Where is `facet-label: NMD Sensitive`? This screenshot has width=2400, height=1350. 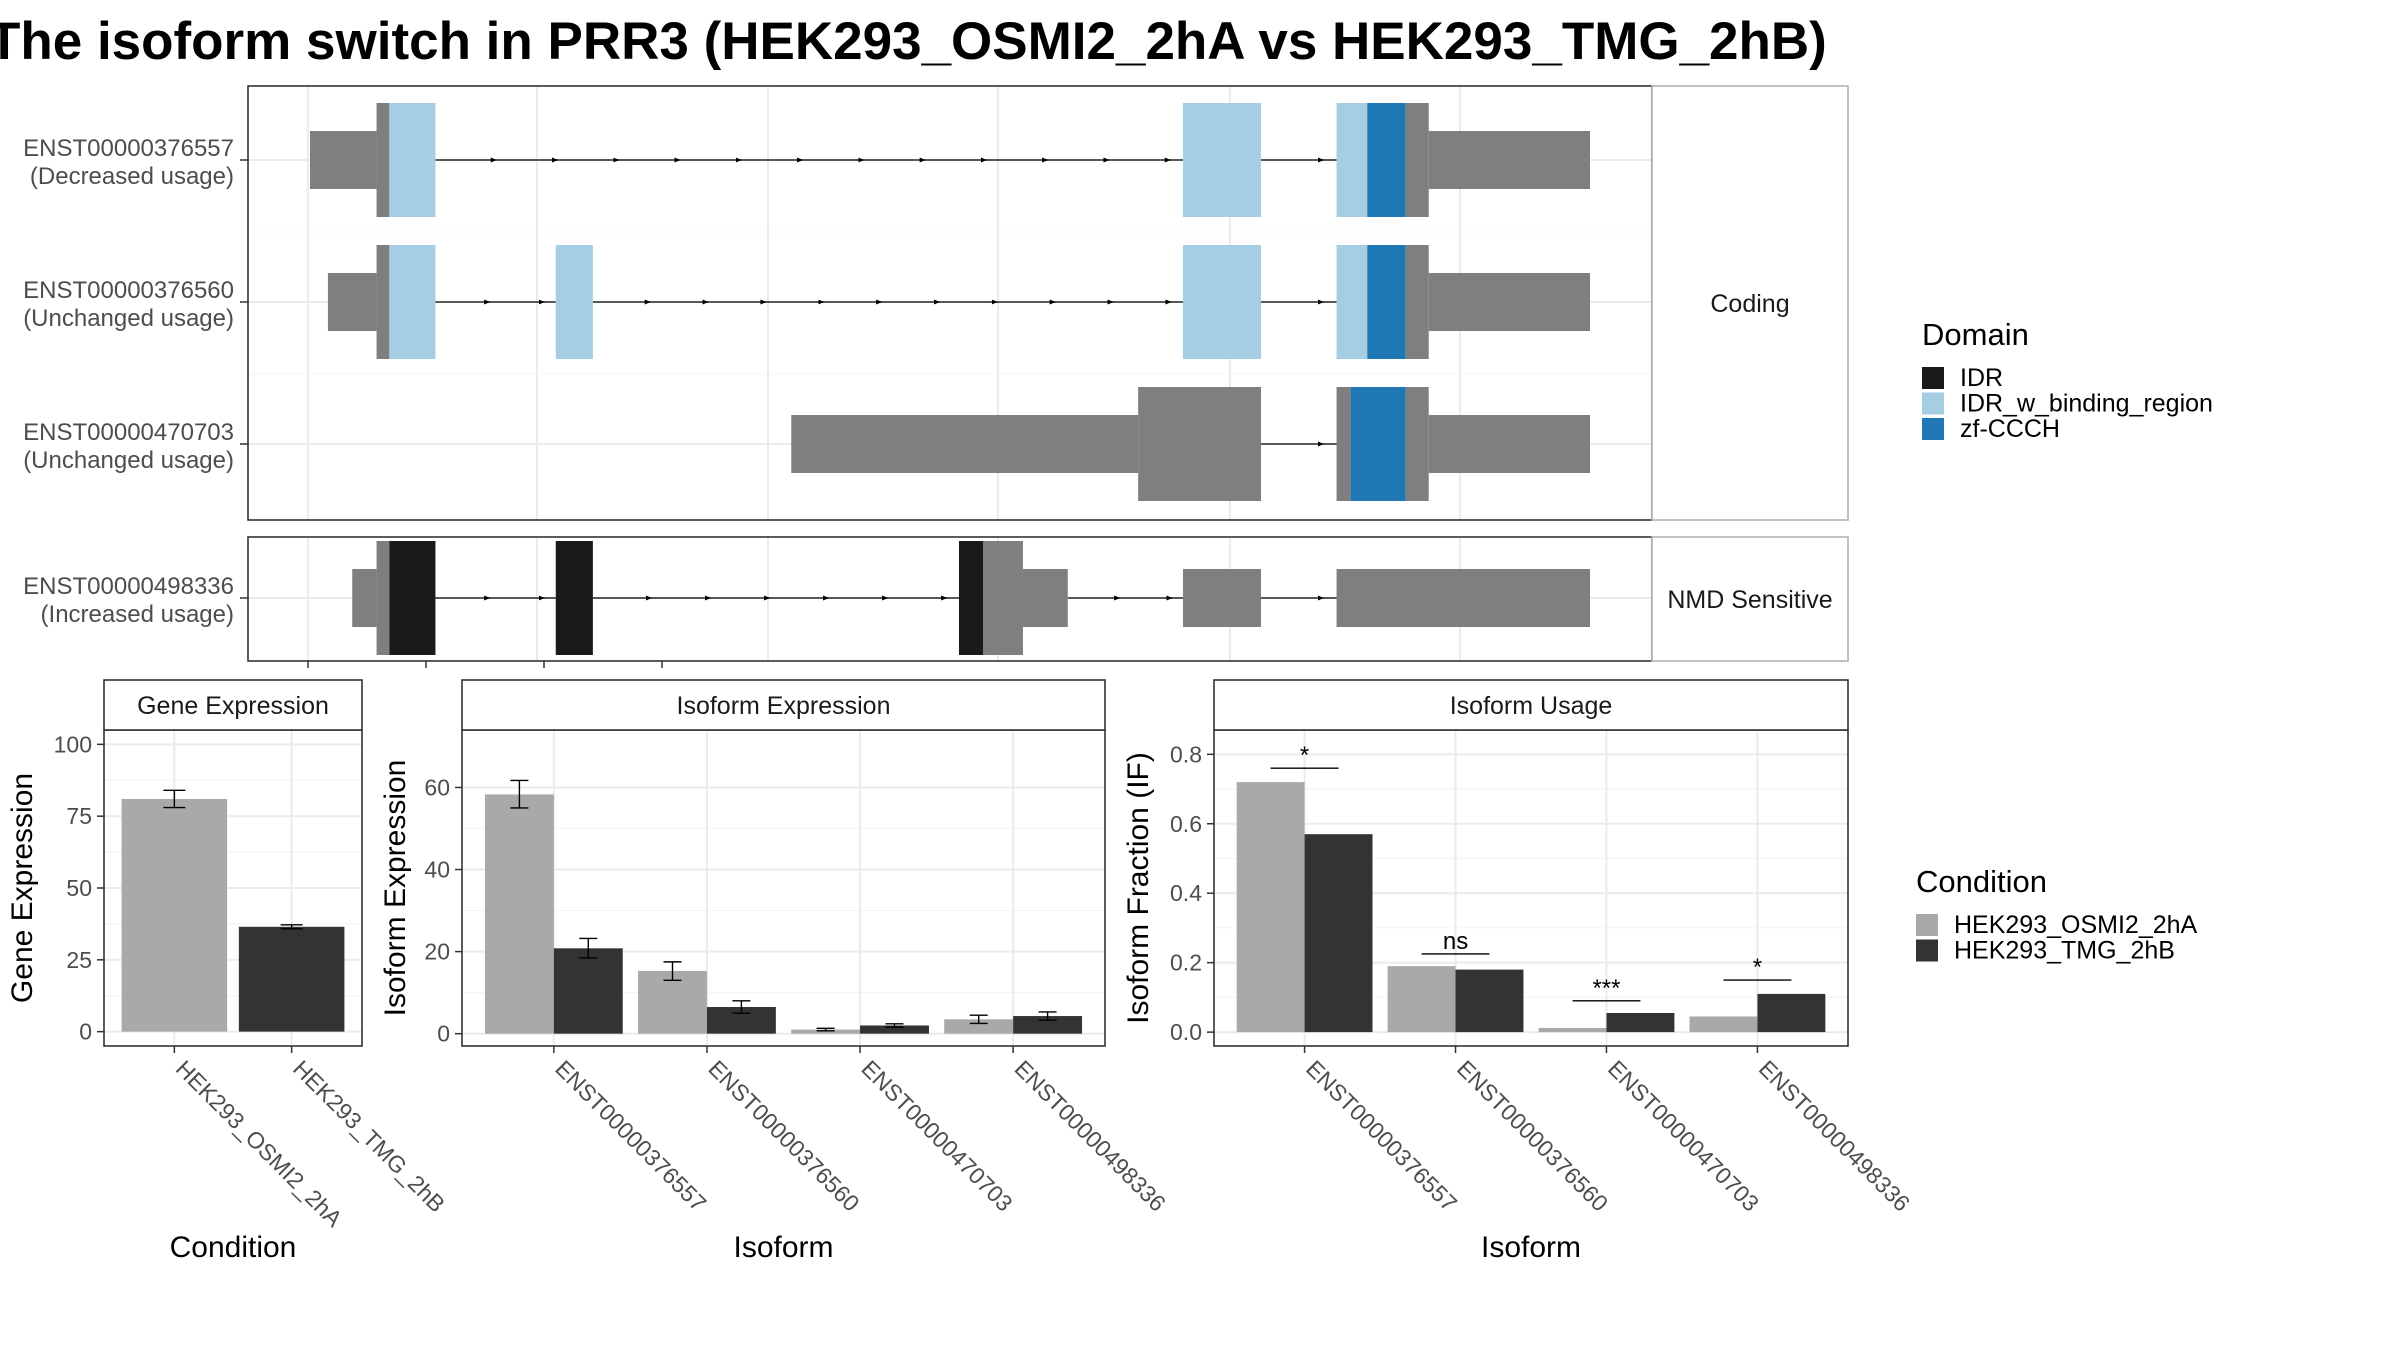
facet-label: NMD Sensitive is located at coordinates (1749, 600).